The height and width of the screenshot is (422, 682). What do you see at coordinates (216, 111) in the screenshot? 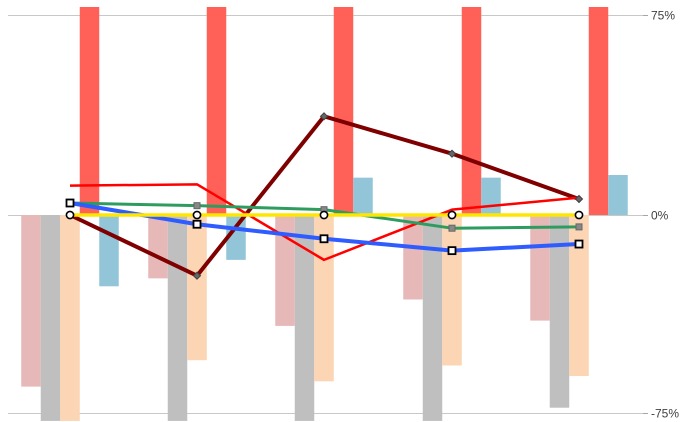
I see `bar-series4-cat2` at bounding box center [216, 111].